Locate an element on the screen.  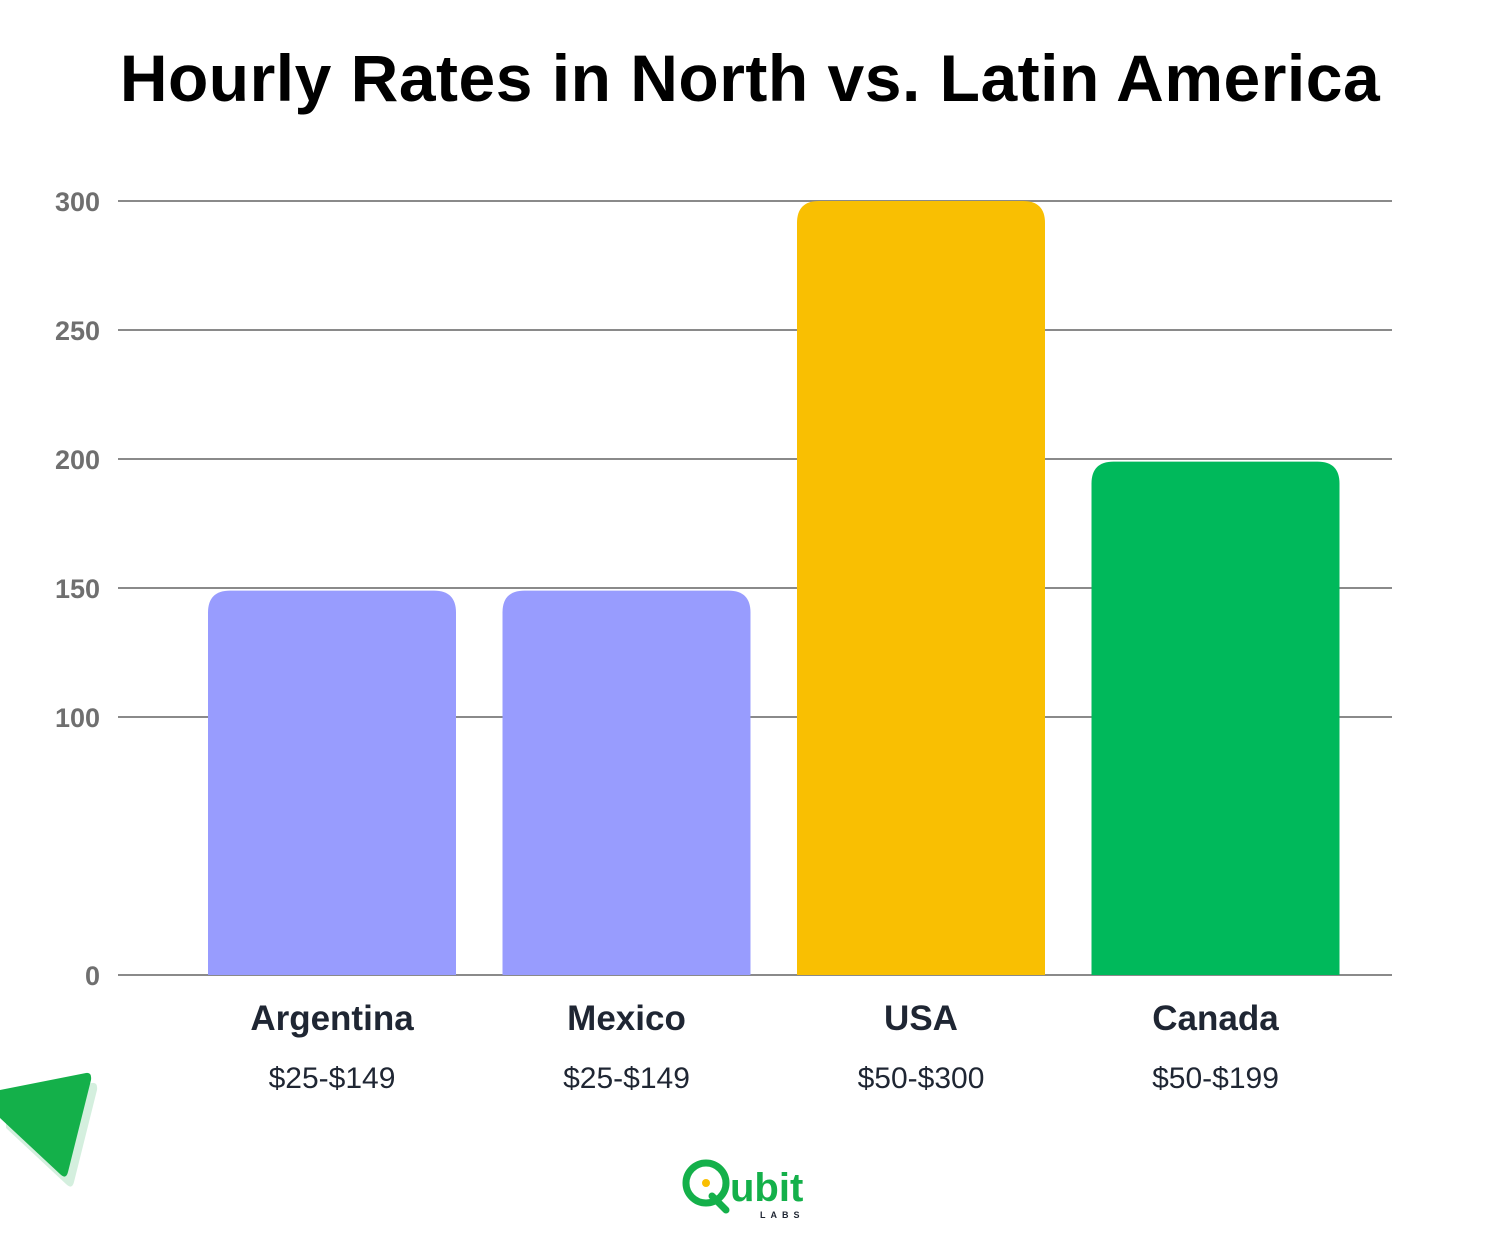
bar-argentina is located at coordinates (332, 782).